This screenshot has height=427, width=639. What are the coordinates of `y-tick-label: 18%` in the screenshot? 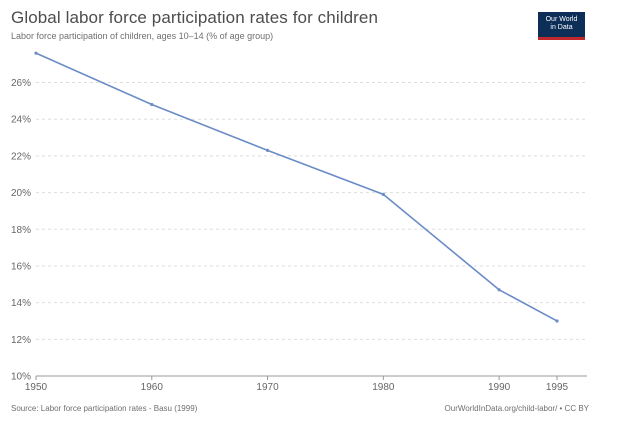 It's located at (21, 230).